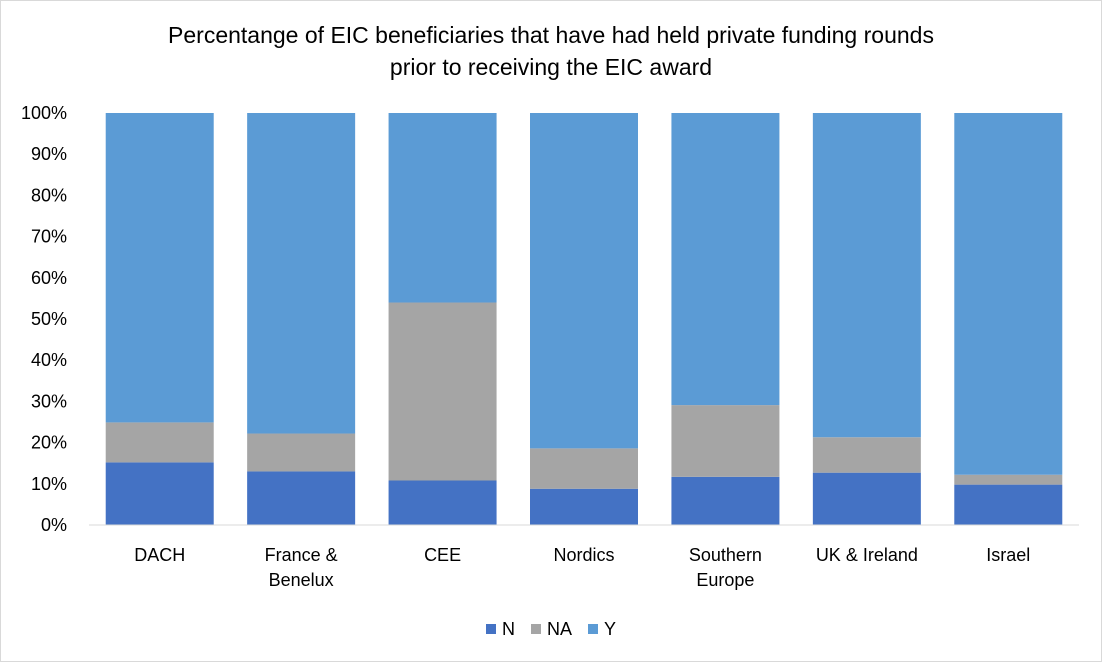 The height and width of the screenshot is (663, 1102). I want to click on x-tick-label: Europe, so click(725, 580).